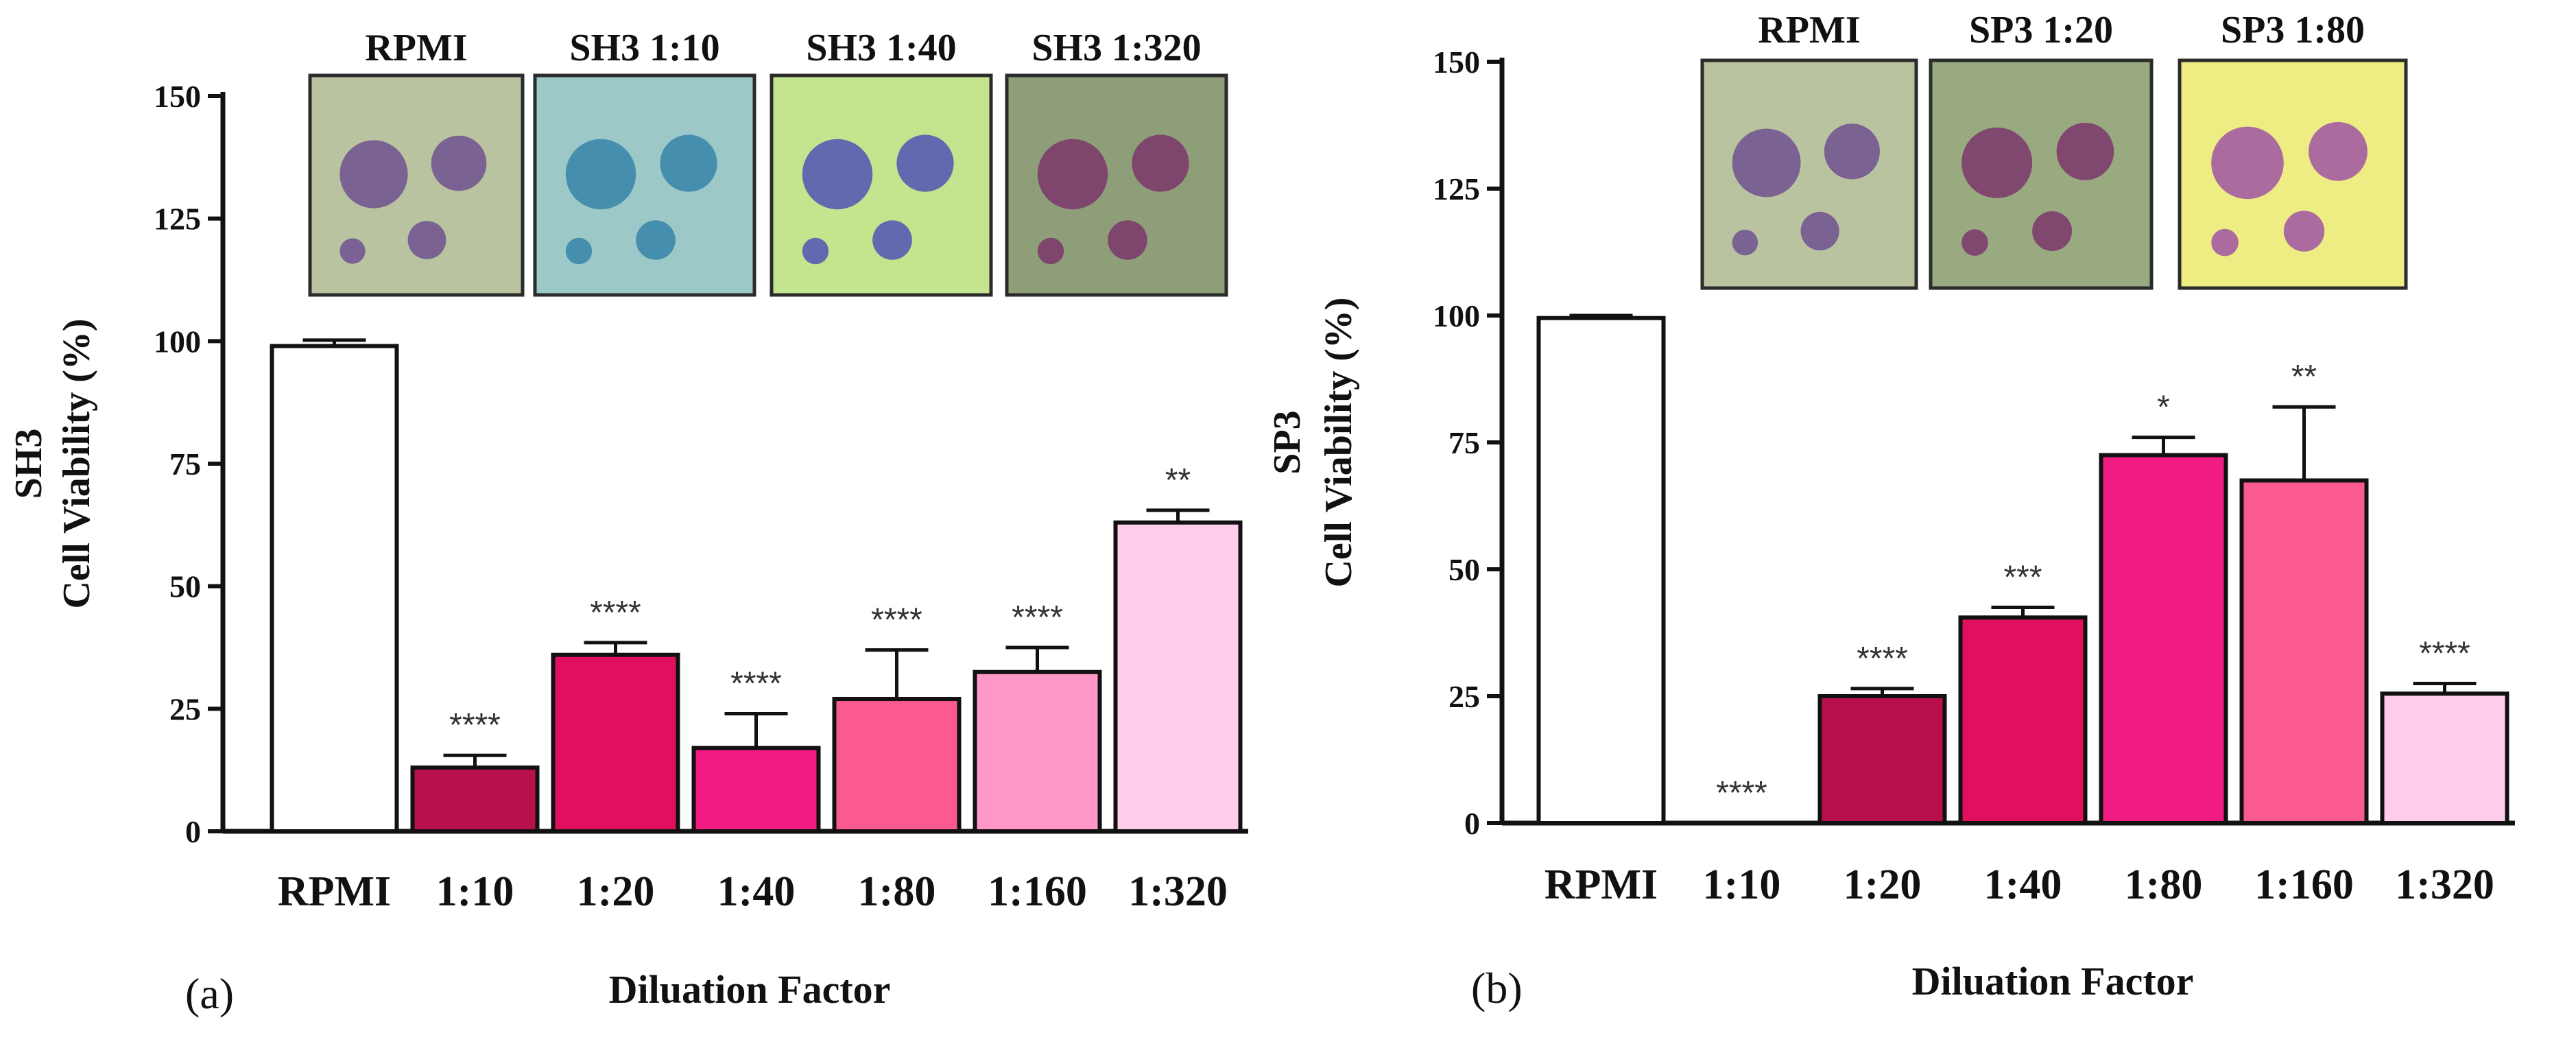  Describe the element at coordinates (1116, 48) in the screenshot. I see `micrograph-label: SH3 1:320` at that location.